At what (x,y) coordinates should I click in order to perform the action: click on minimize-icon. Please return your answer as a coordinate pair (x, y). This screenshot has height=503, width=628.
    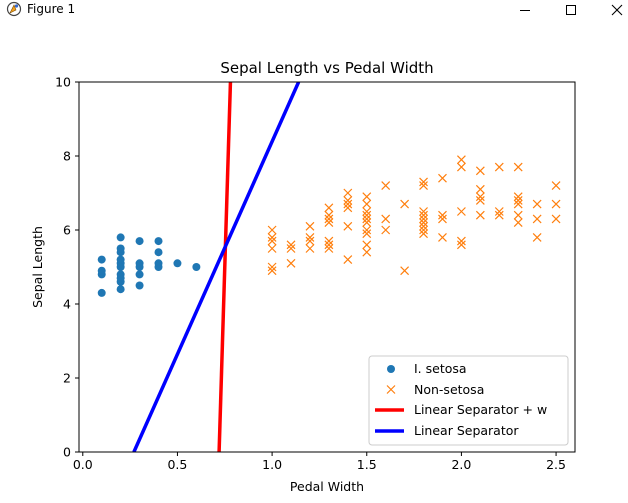
    Looking at the image, I should click on (525, 10).